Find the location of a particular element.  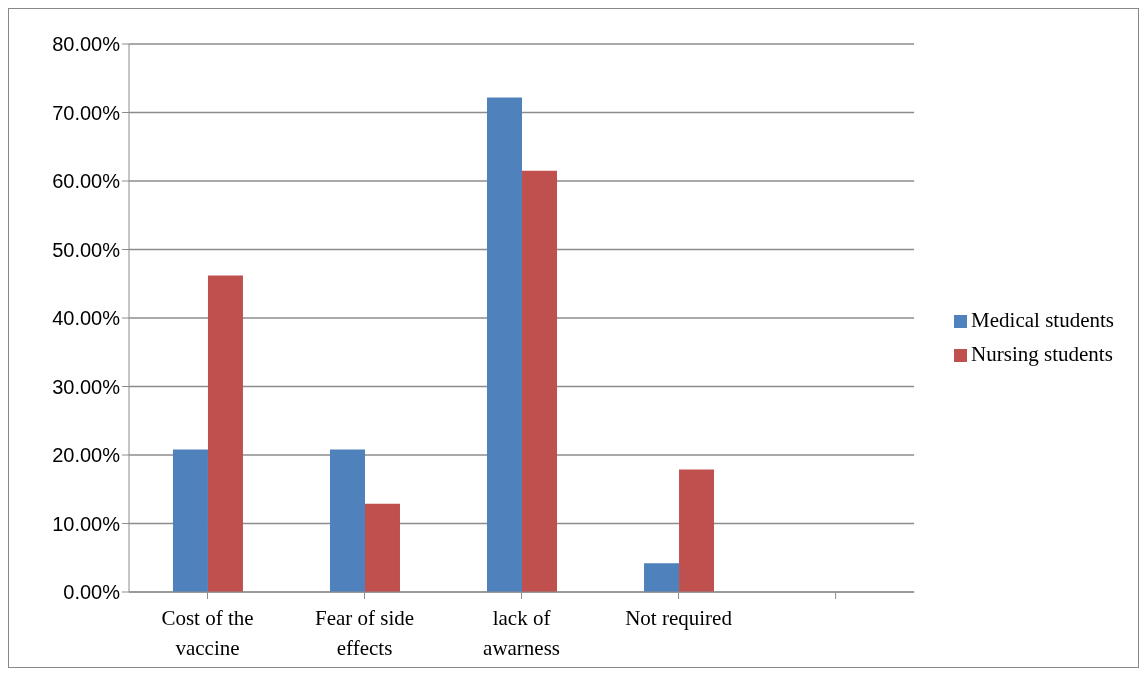

y-tick-label: 60.00% is located at coordinates (86, 181).